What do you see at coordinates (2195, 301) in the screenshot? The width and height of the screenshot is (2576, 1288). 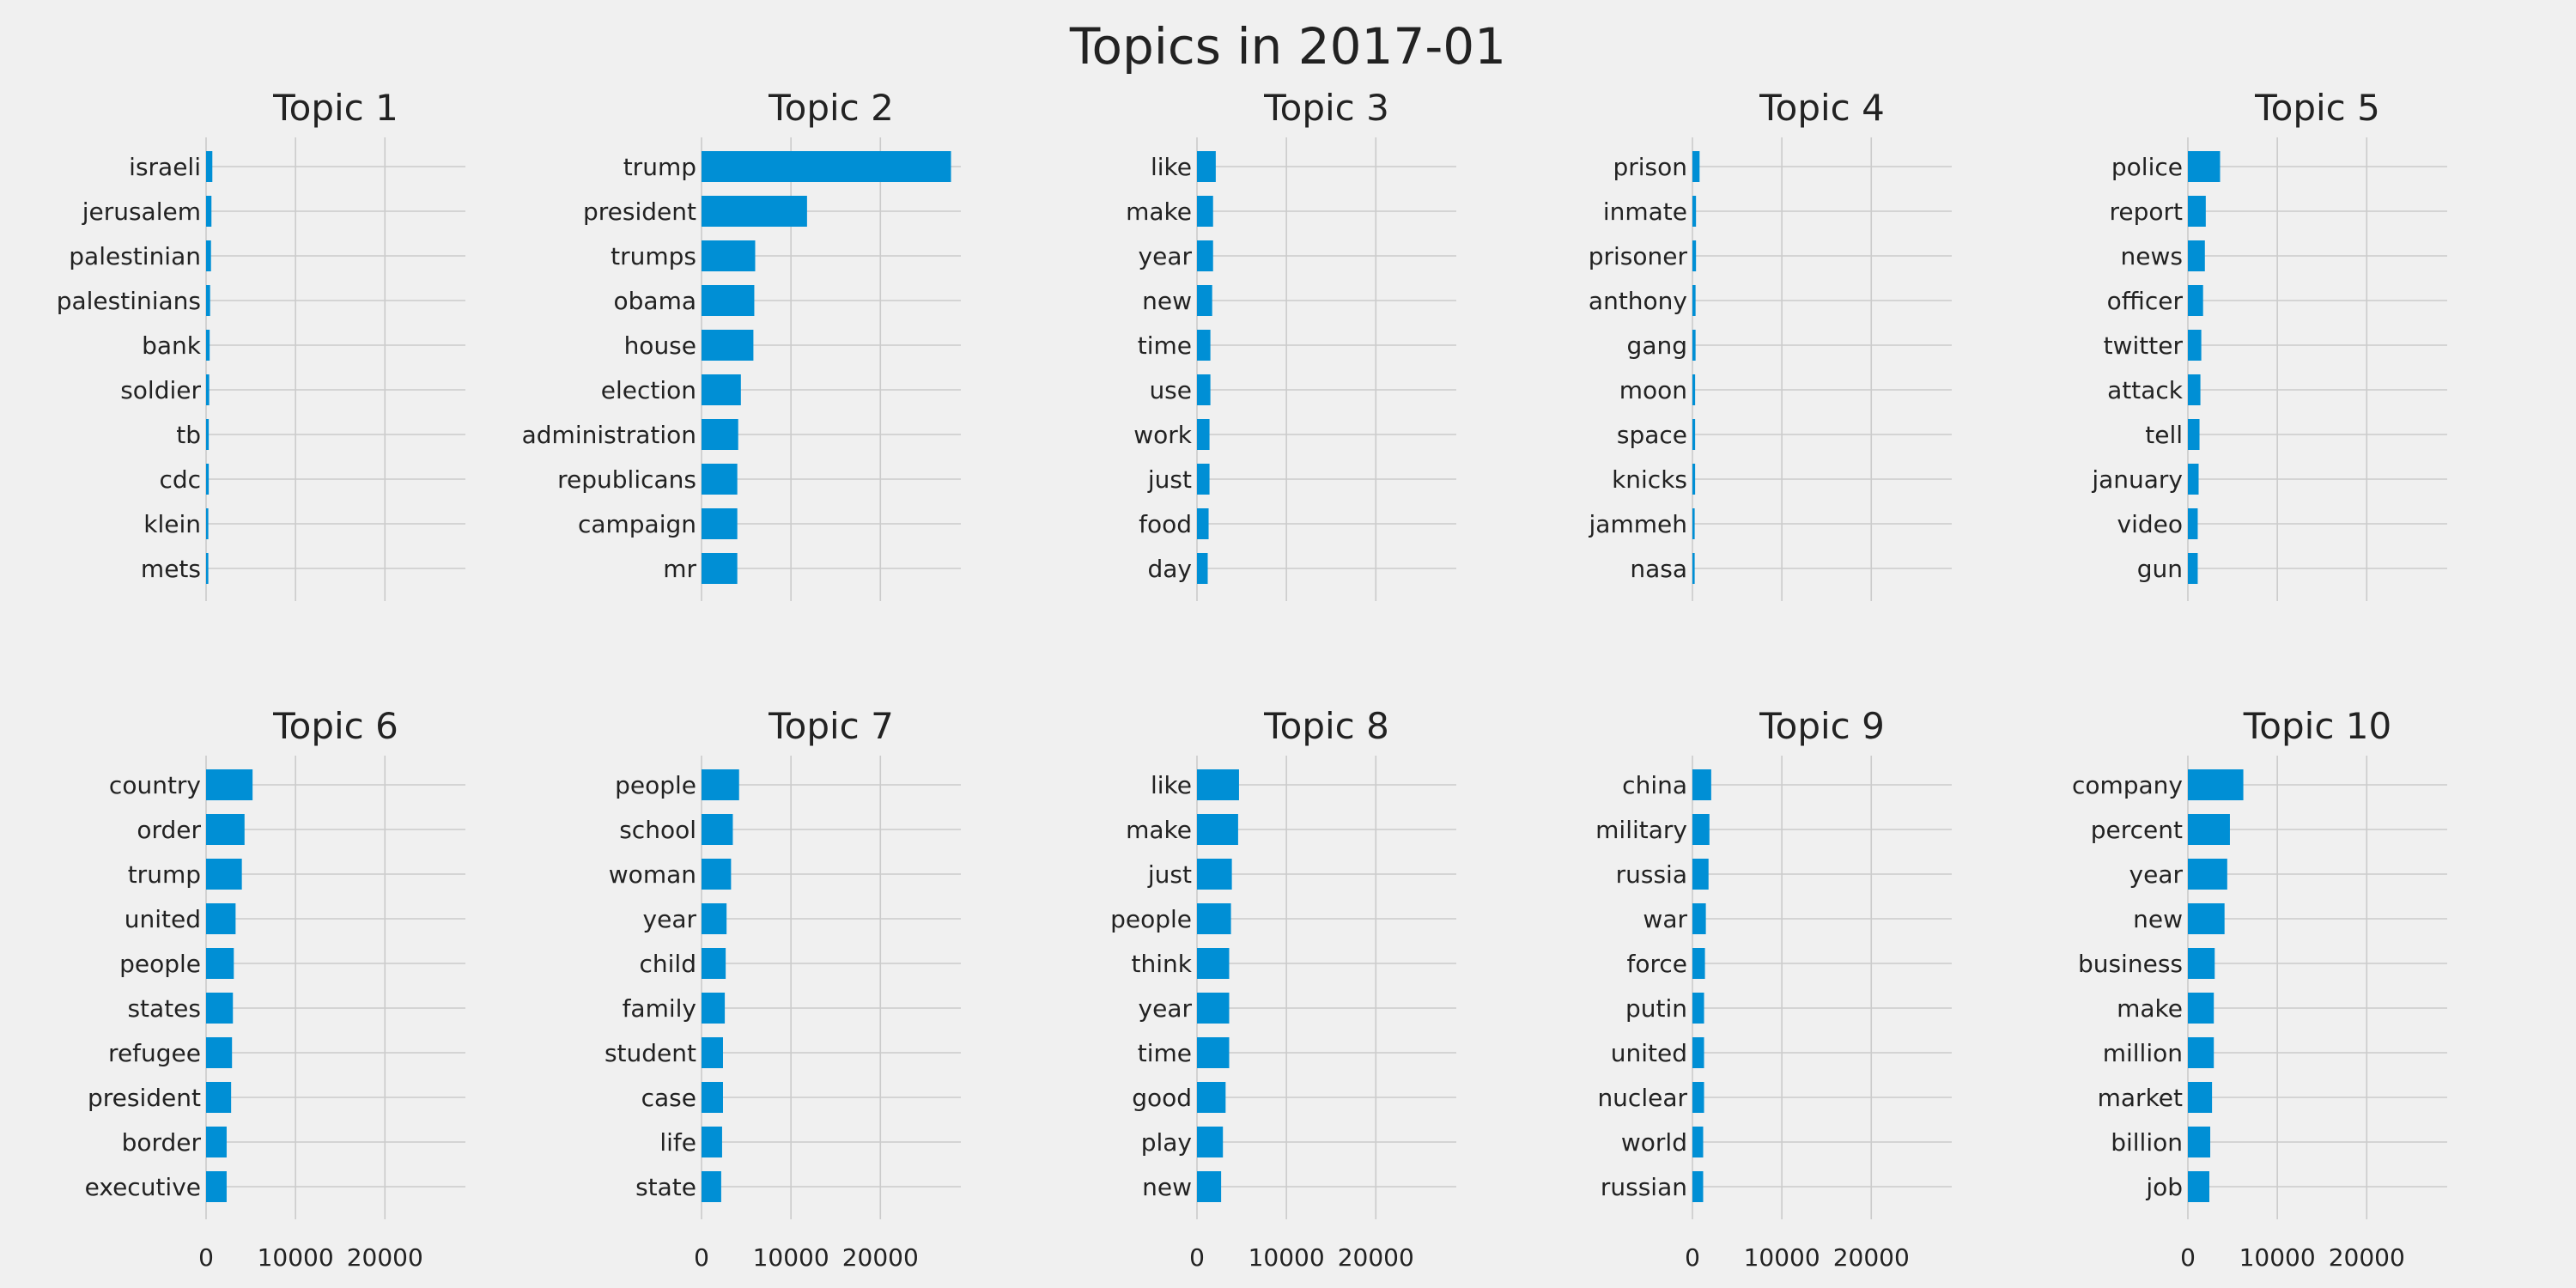 I see `bar-officer` at bounding box center [2195, 301].